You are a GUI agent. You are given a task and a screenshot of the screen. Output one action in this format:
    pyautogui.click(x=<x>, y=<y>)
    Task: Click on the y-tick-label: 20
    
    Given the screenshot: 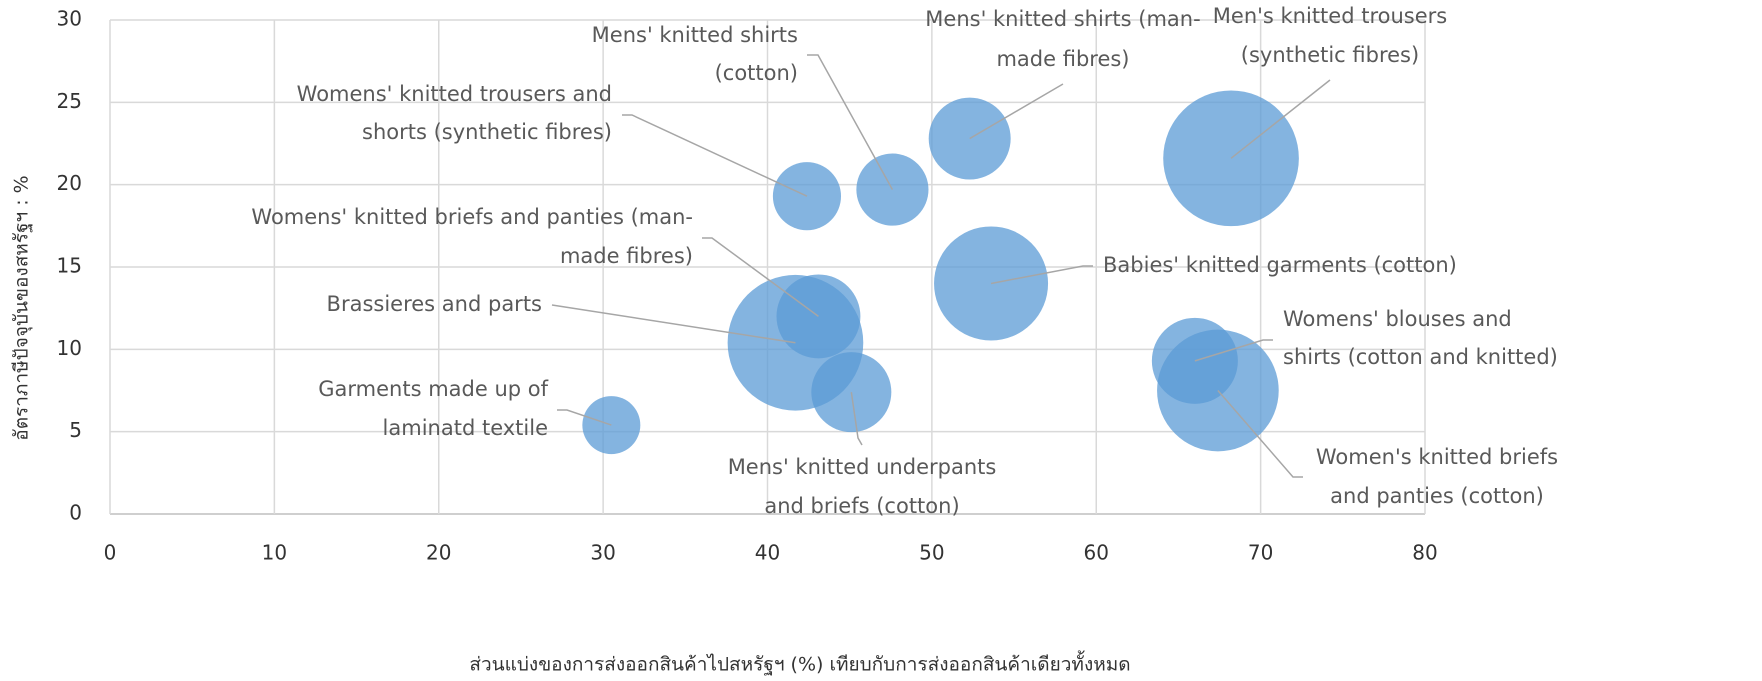 What is the action you would take?
    pyautogui.click(x=69, y=183)
    